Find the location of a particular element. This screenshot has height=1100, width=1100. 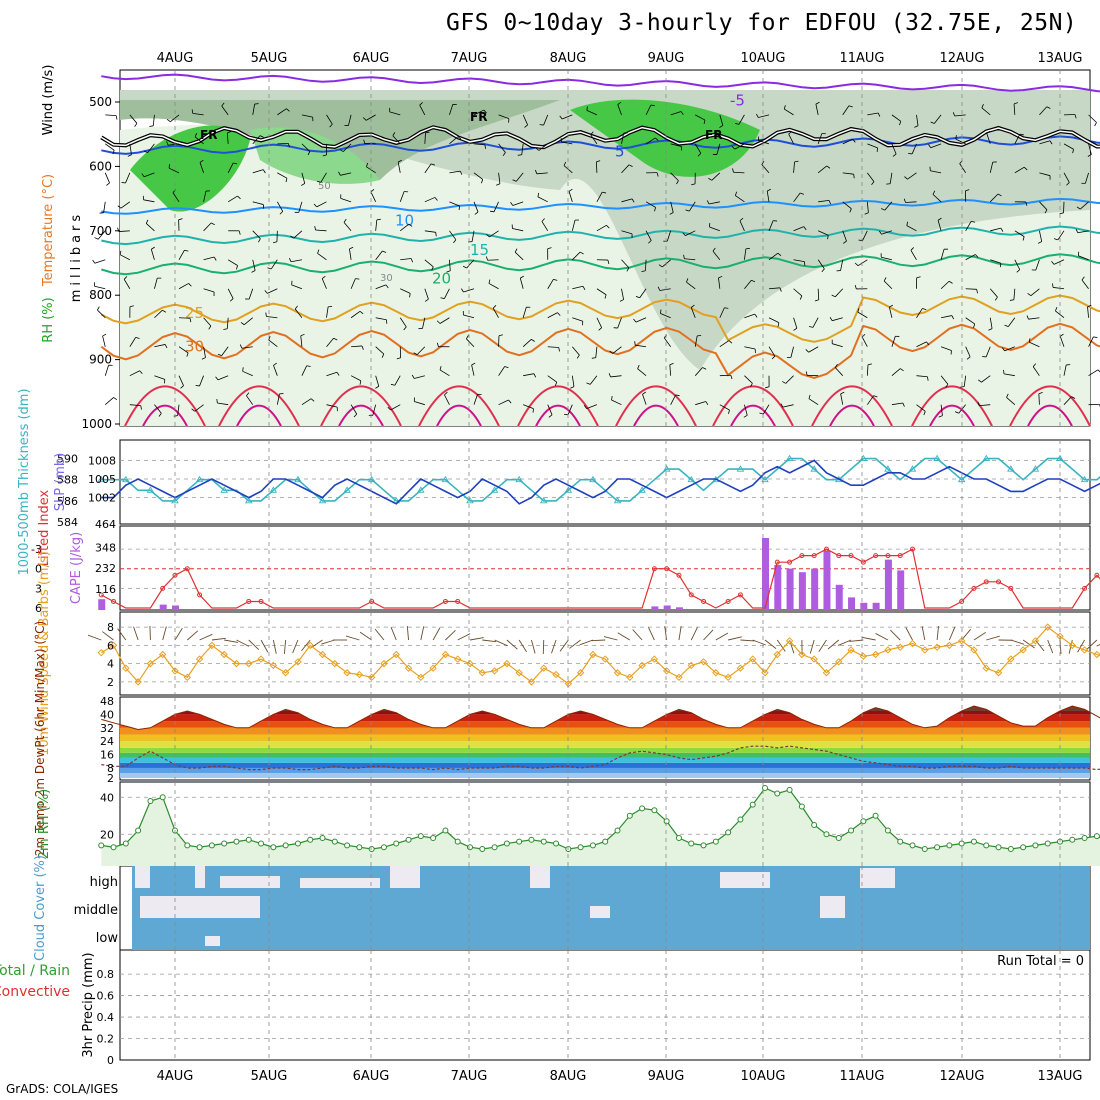

panel-wind is located at coordinates (605, 653).